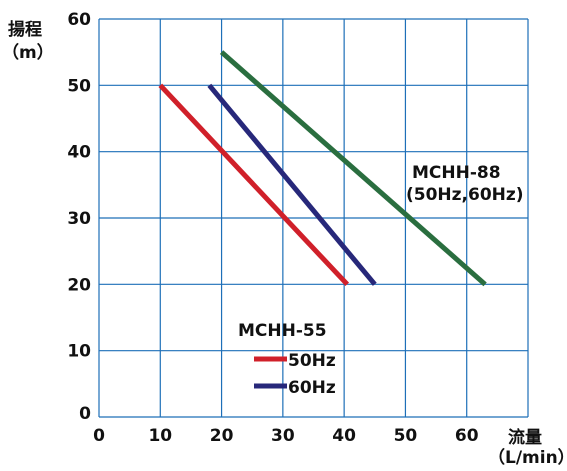  I want to click on y-axis-title: 揚程, so click(25, 30).